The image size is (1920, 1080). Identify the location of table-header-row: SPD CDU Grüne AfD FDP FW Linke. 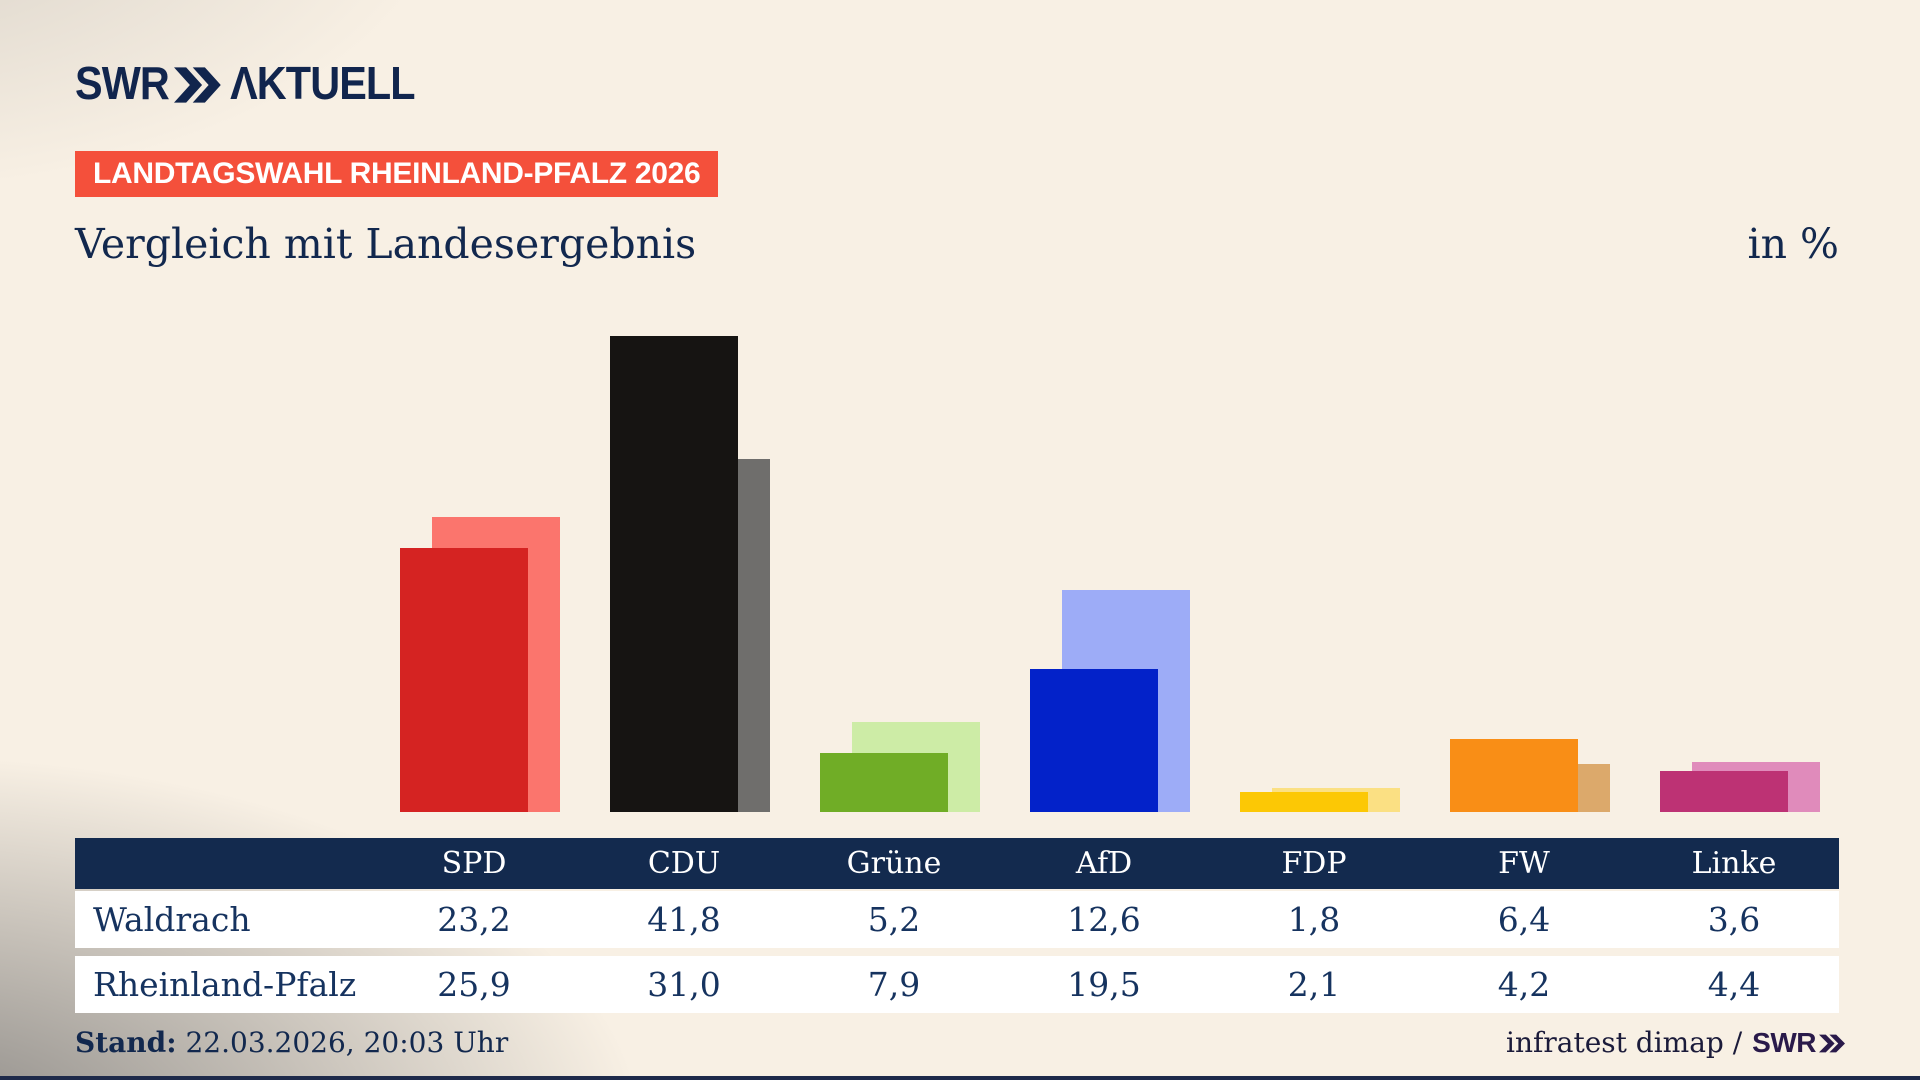
(957, 863).